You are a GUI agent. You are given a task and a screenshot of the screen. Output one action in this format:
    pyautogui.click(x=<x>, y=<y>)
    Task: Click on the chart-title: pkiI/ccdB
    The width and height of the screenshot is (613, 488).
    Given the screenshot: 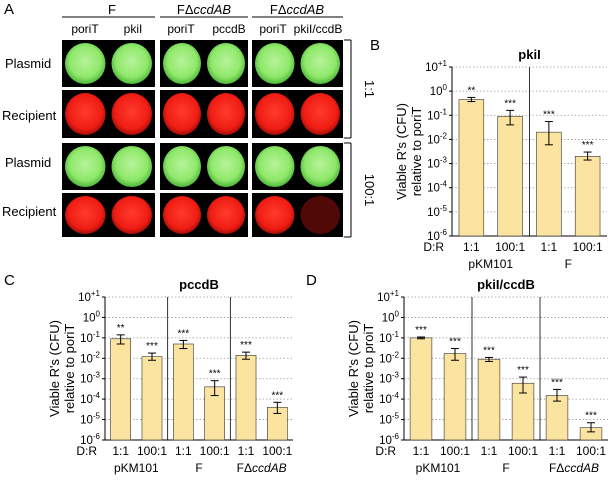 What is the action you would take?
    pyautogui.click(x=506, y=284)
    